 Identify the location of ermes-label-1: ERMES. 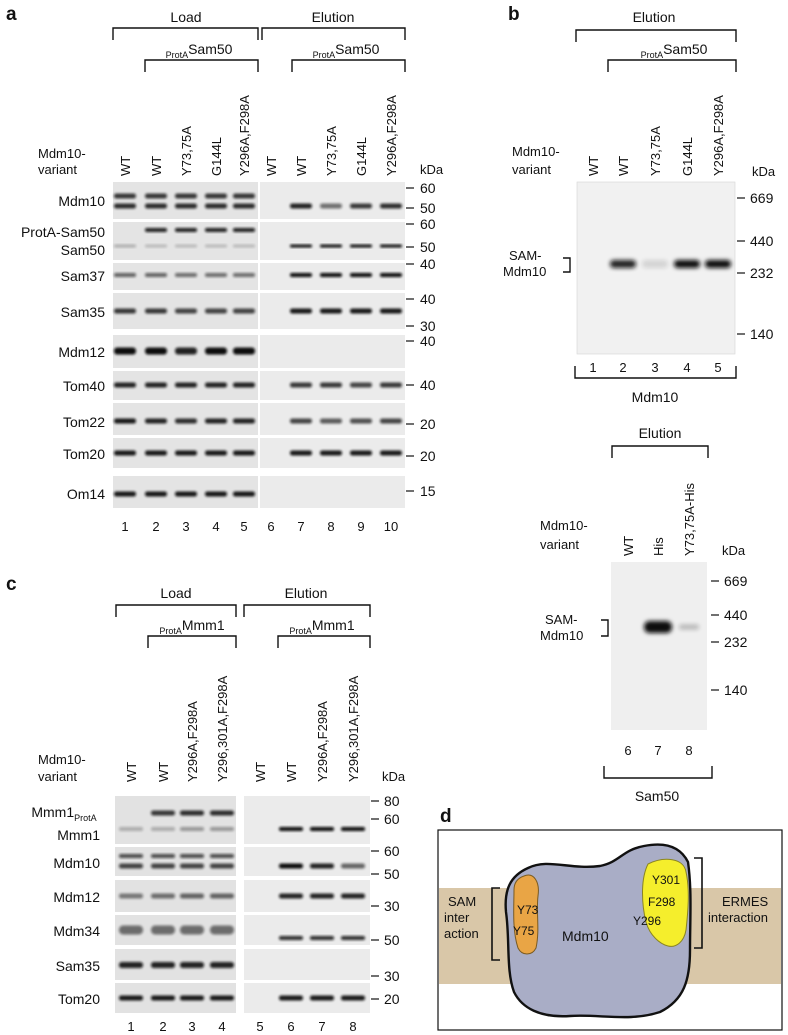
(745, 901).